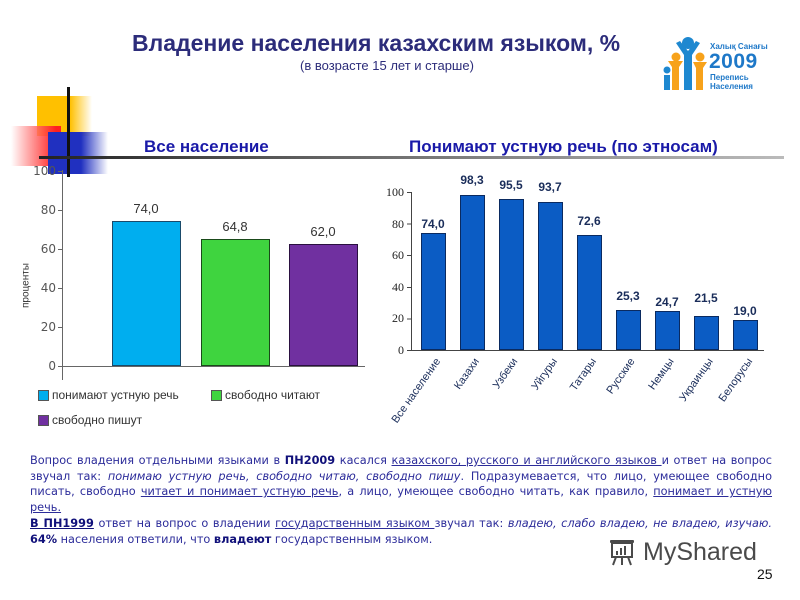  I want to click on bar-label-uighurs: 93,7, so click(550, 187).